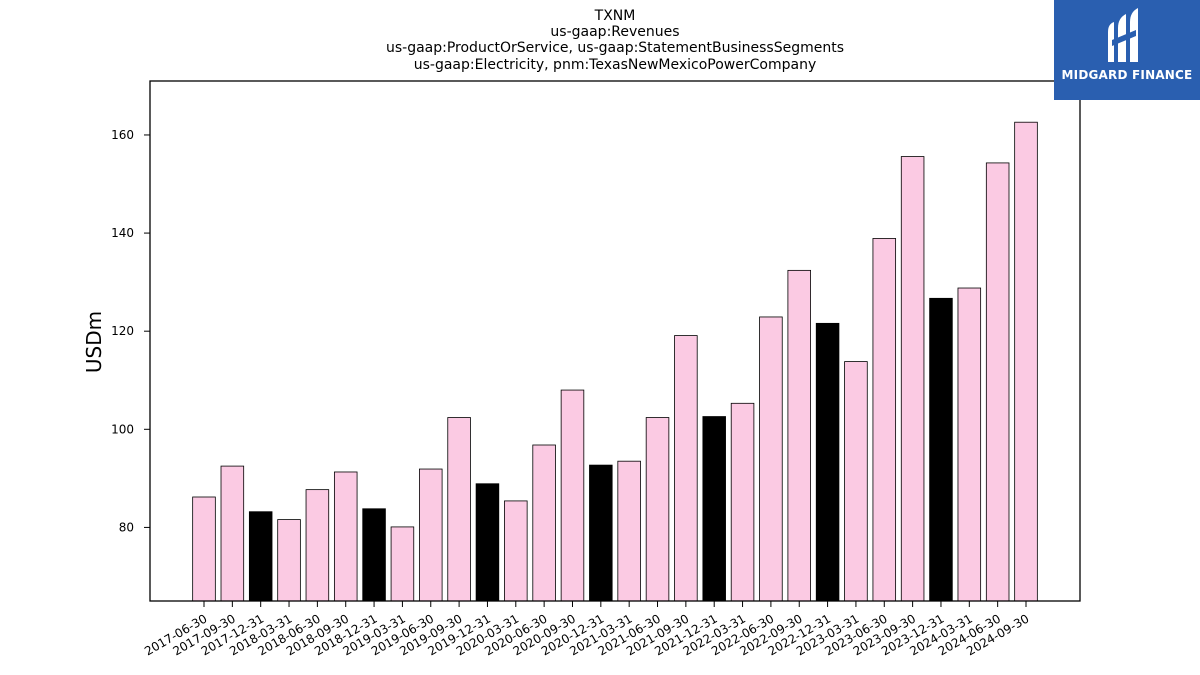 The height and width of the screenshot is (675, 1200). What do you see at coordinates (1127, 75) in the screenshot?
I see `logo-text: MIDGARD FINANCE` at bounding box center [1127, 75].